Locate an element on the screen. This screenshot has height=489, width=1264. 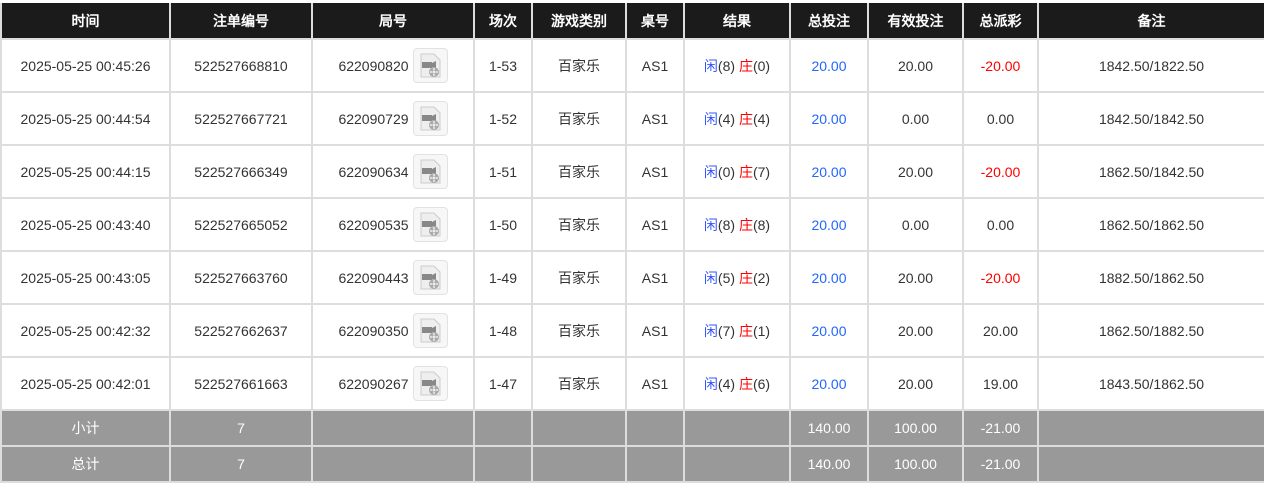
header-round-id: 局号 is located at coordinates (393, 21).